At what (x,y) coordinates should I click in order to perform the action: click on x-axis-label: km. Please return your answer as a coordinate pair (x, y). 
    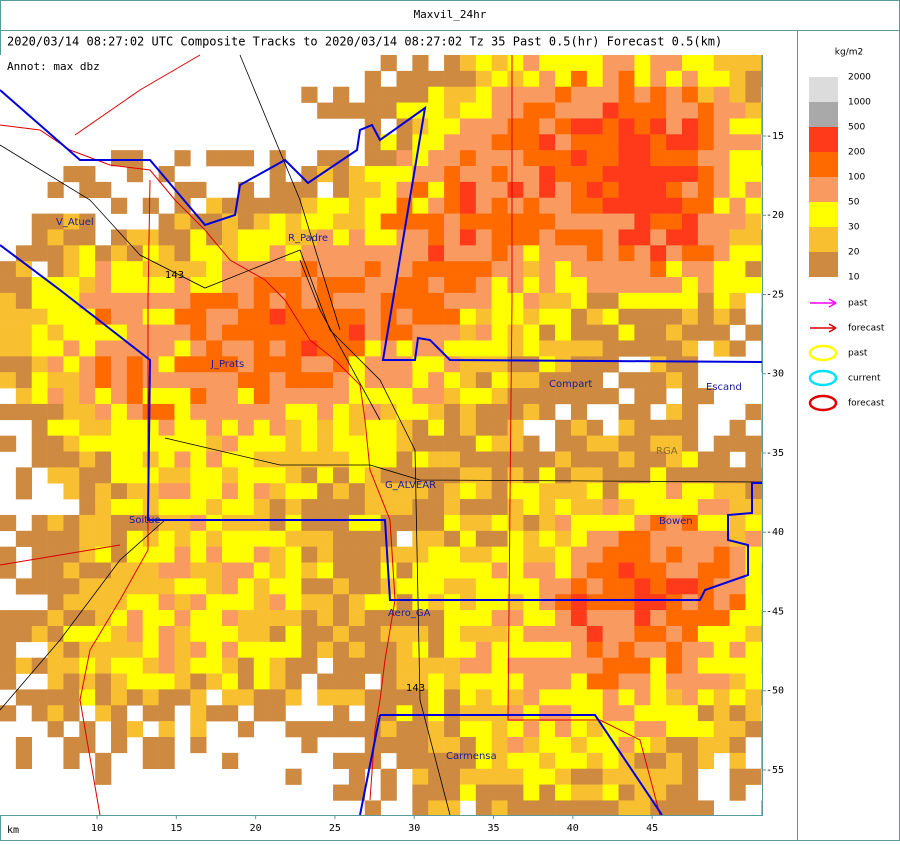
    Looking at the image, I should click on (13, 830).